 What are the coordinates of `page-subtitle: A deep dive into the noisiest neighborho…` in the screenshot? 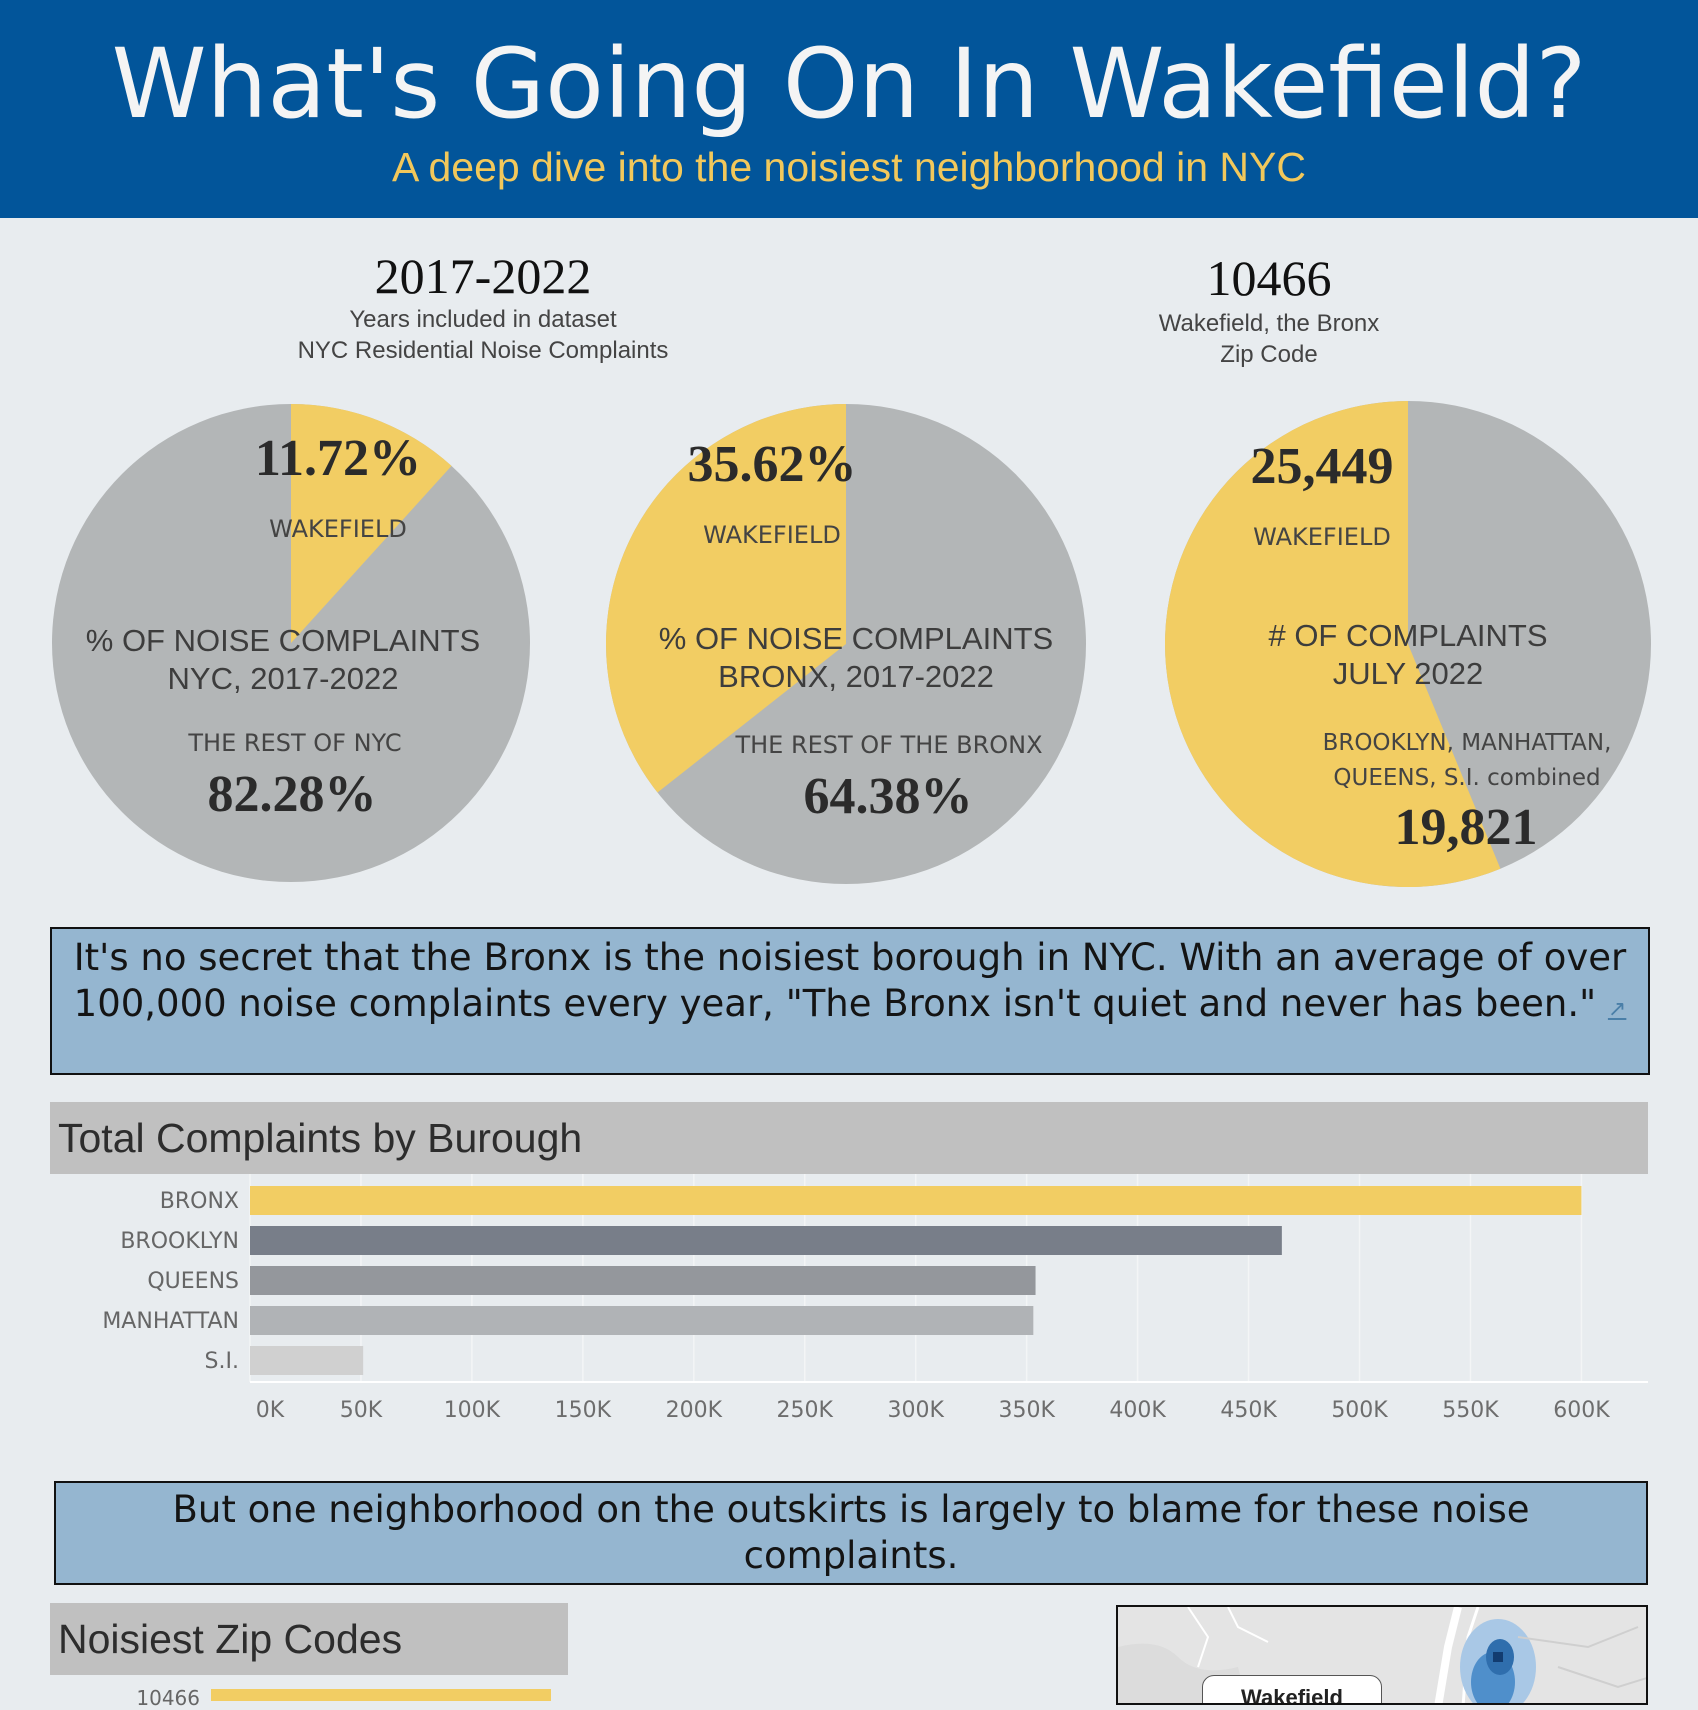 It's located at (848, 167).